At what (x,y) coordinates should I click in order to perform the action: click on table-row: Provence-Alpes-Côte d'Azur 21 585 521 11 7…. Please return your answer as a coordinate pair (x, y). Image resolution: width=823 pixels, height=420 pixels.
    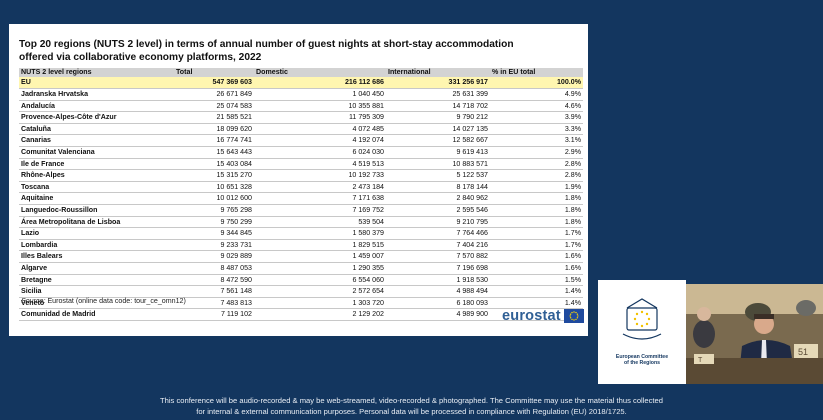
    Looking at the image, I should click on (301, 117).